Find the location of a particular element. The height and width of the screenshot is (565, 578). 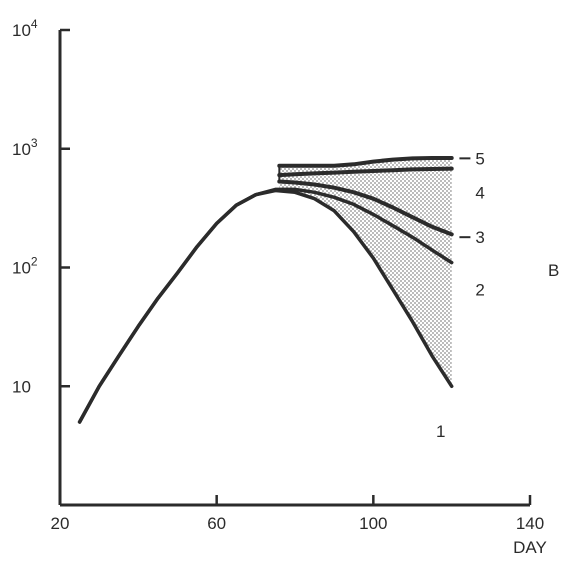

y-tick-label: 10³ is located at coordinates (25, 147).